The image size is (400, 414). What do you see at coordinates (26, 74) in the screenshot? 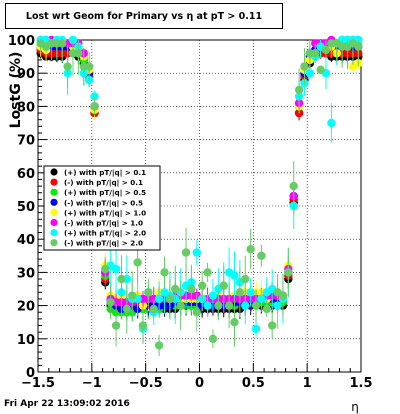
I see `y-tick-label: 90` at bounding box center [26, 74].